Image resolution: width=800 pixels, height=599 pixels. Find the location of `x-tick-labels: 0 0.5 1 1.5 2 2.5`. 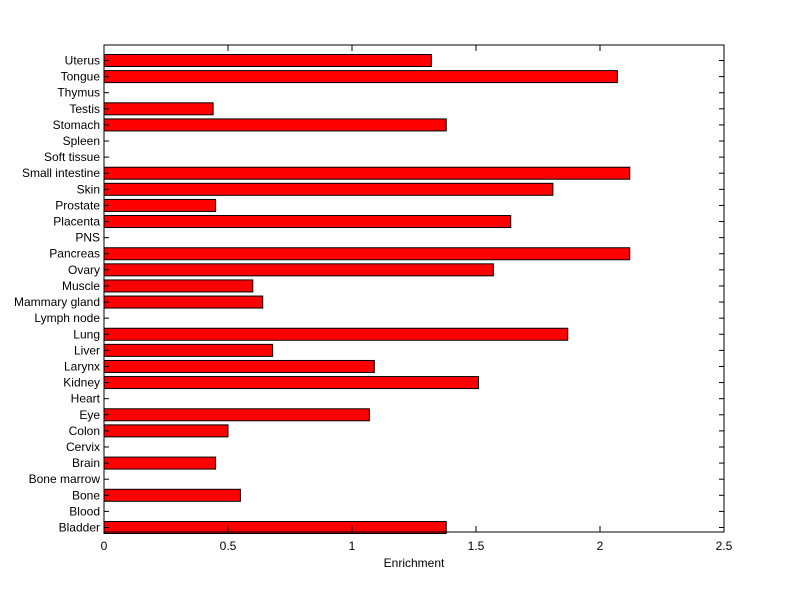

x-tick-labels: 0 0.5 1 1.5 2 2.5 is located at coordinates (417, 546).